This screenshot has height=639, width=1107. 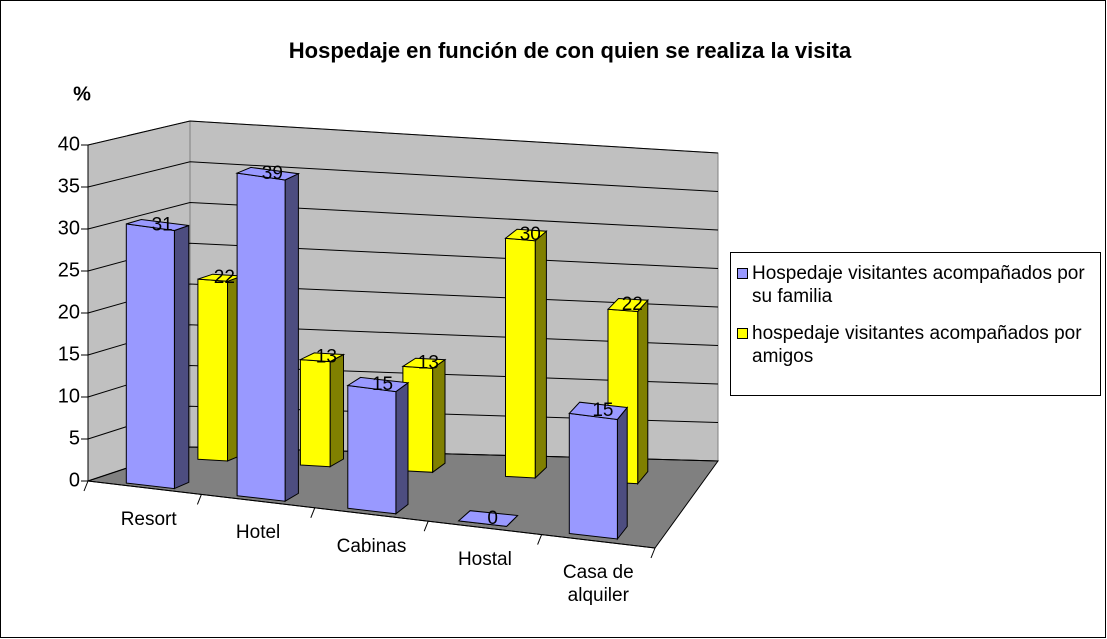 I want to click on x-tick-label: Hotel, so click(x=258, y=533).